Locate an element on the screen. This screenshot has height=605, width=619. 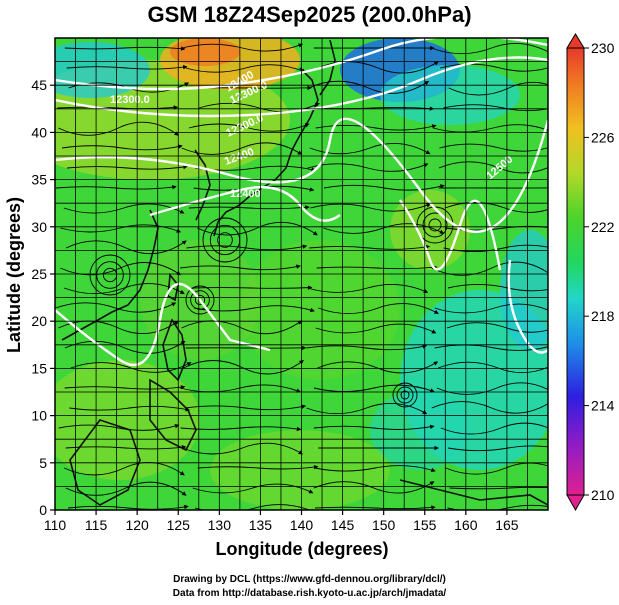
x-tick-label: 115 is located at coordinates (96, 525).